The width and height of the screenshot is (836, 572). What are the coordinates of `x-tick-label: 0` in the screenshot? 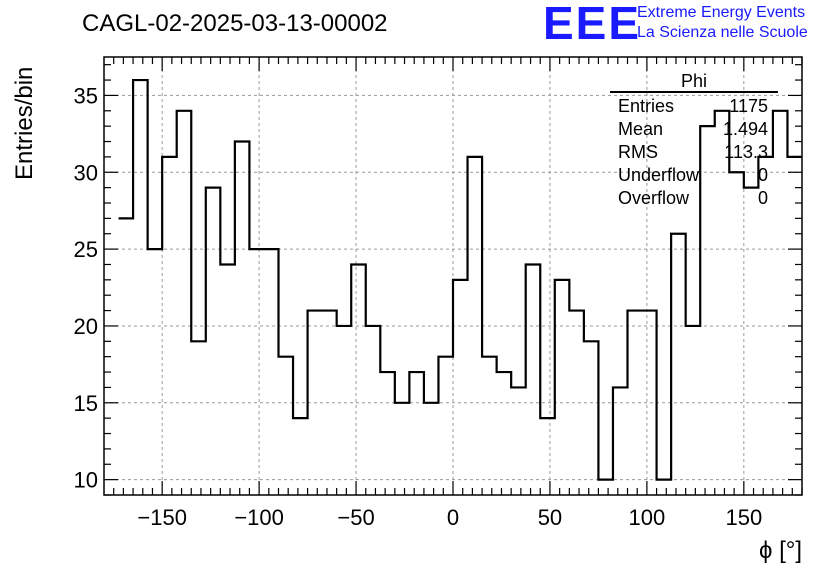 It's located at (453, 517).